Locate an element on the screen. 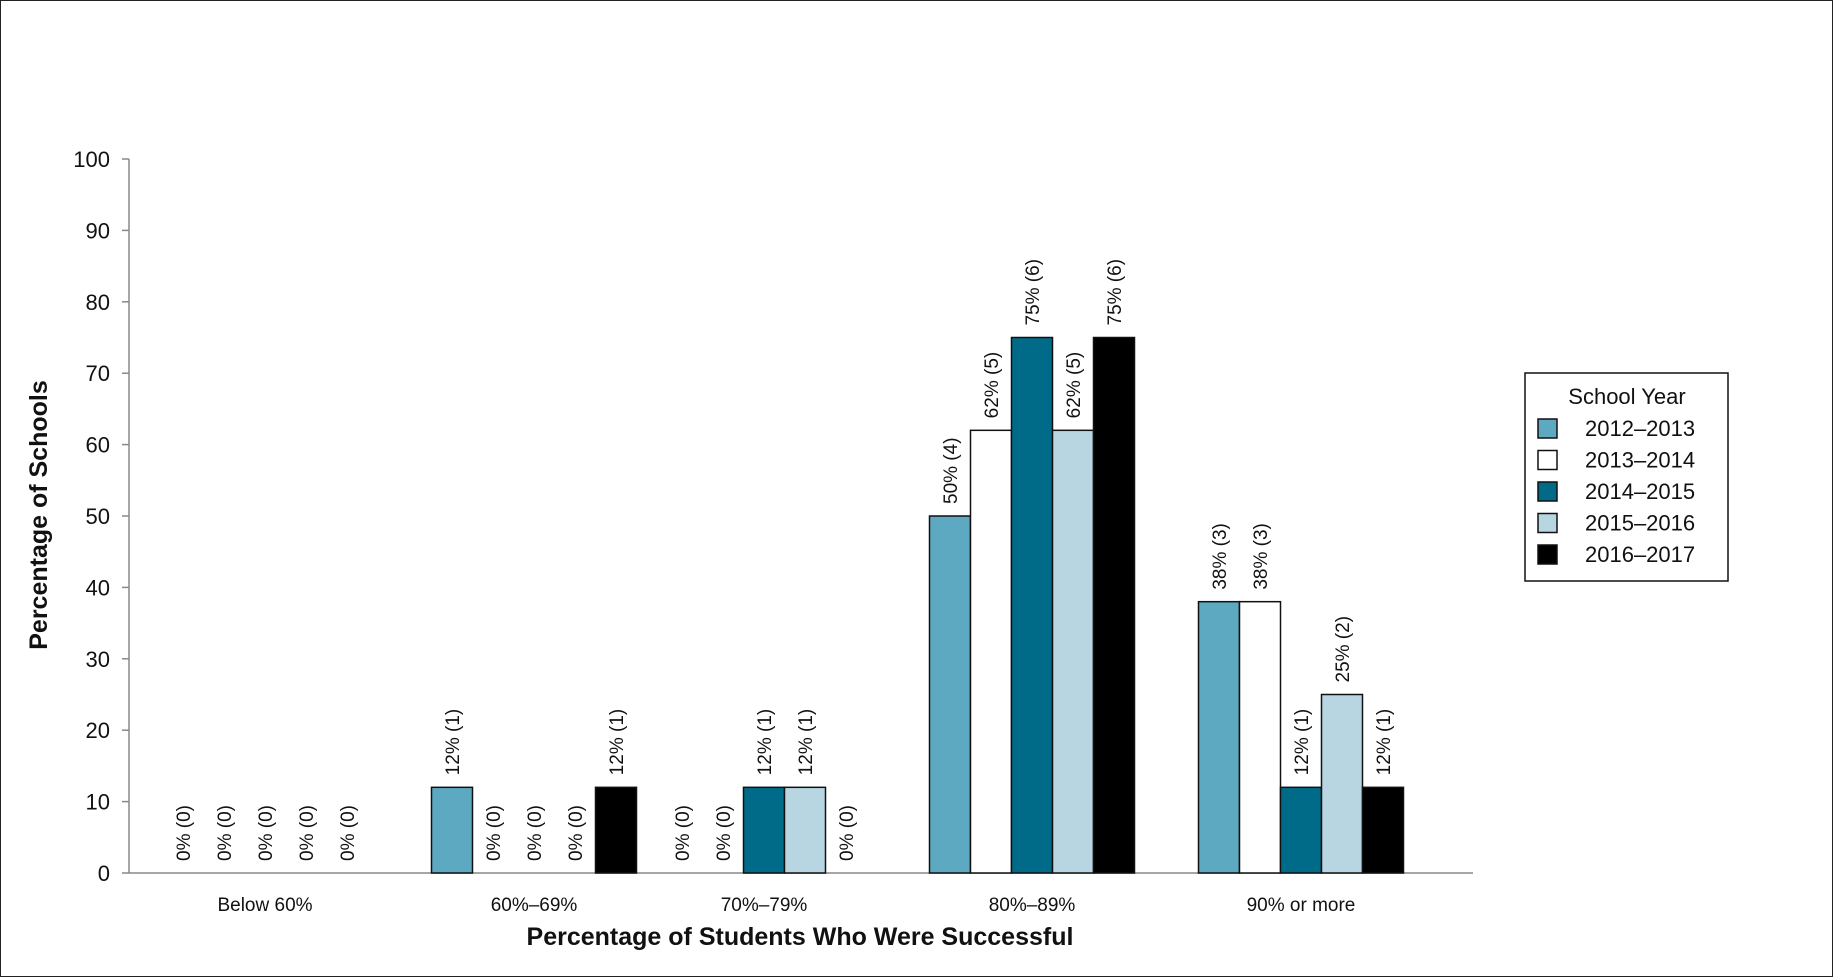  x-tick-label: 60%–69% is located at coordinates (534, 905).